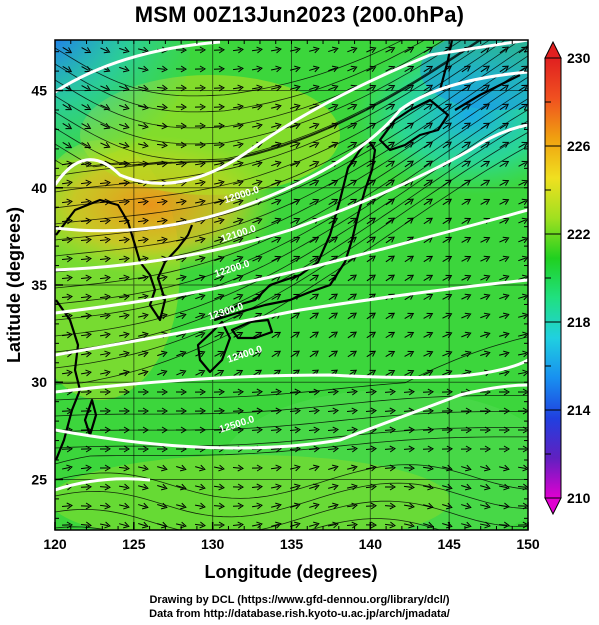 This screenshot has width=599, height=625. Describe the element at coordinates (213, 544) in the screenshot. I see `x-tick-label: 130` at that location.